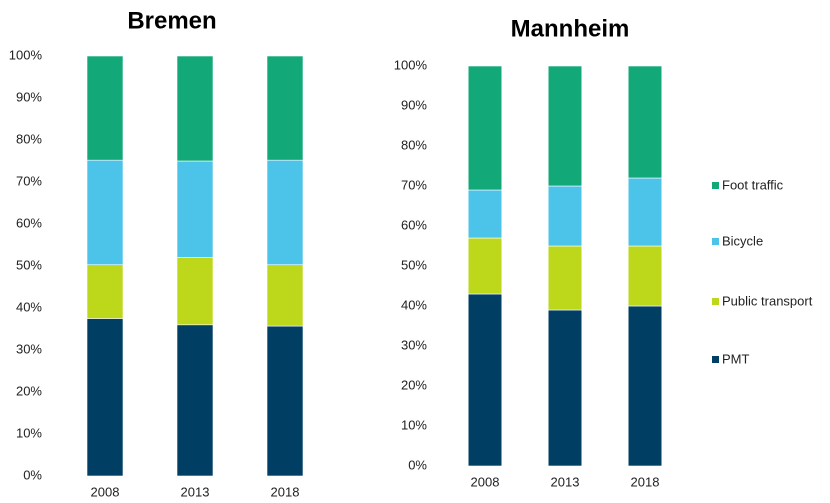 Image resolution: width=830 pixels, height=503 pixels. What do you see at coordinates (767, 300) in the screenshot?
I see `legend-label: Public transport` at bounding box center [767, 300].